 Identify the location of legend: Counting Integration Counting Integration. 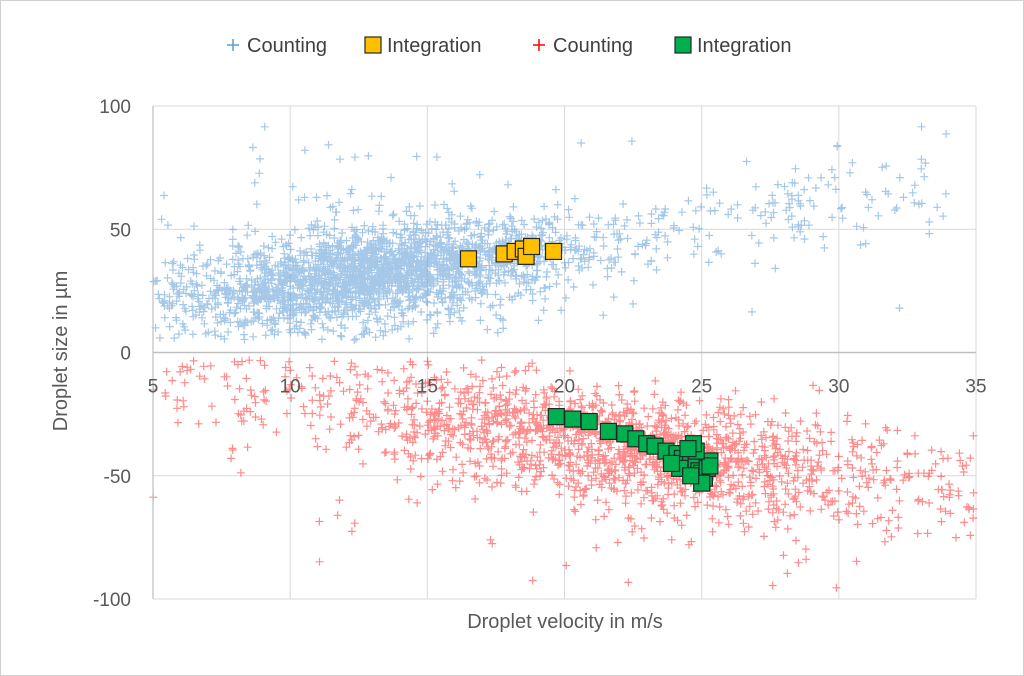
(509, 46).